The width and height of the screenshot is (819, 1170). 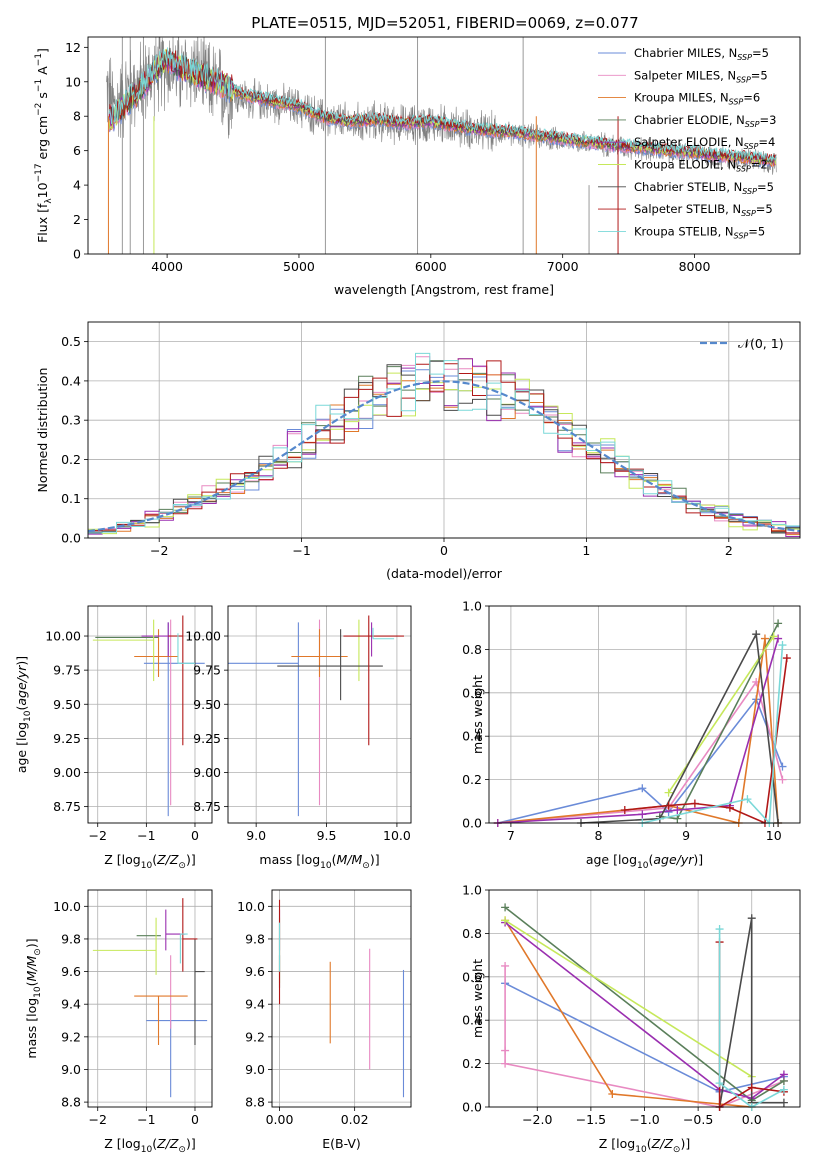 I want to click on y-tick-label: 0.2, so click(x=472, y=1063).